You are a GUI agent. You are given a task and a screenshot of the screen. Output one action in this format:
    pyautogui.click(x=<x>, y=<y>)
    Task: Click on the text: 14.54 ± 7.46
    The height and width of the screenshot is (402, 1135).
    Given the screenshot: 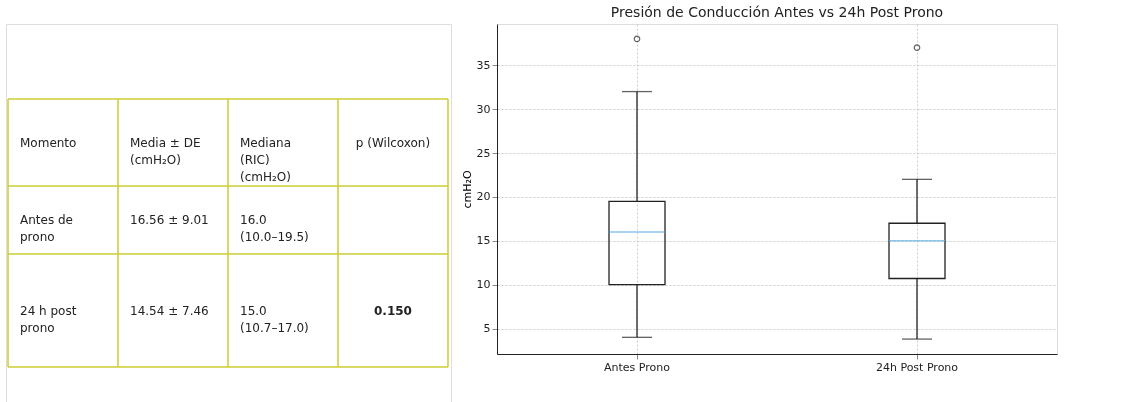 What is the action you would take?
    pyautogui.click(x=169, y=310)
    